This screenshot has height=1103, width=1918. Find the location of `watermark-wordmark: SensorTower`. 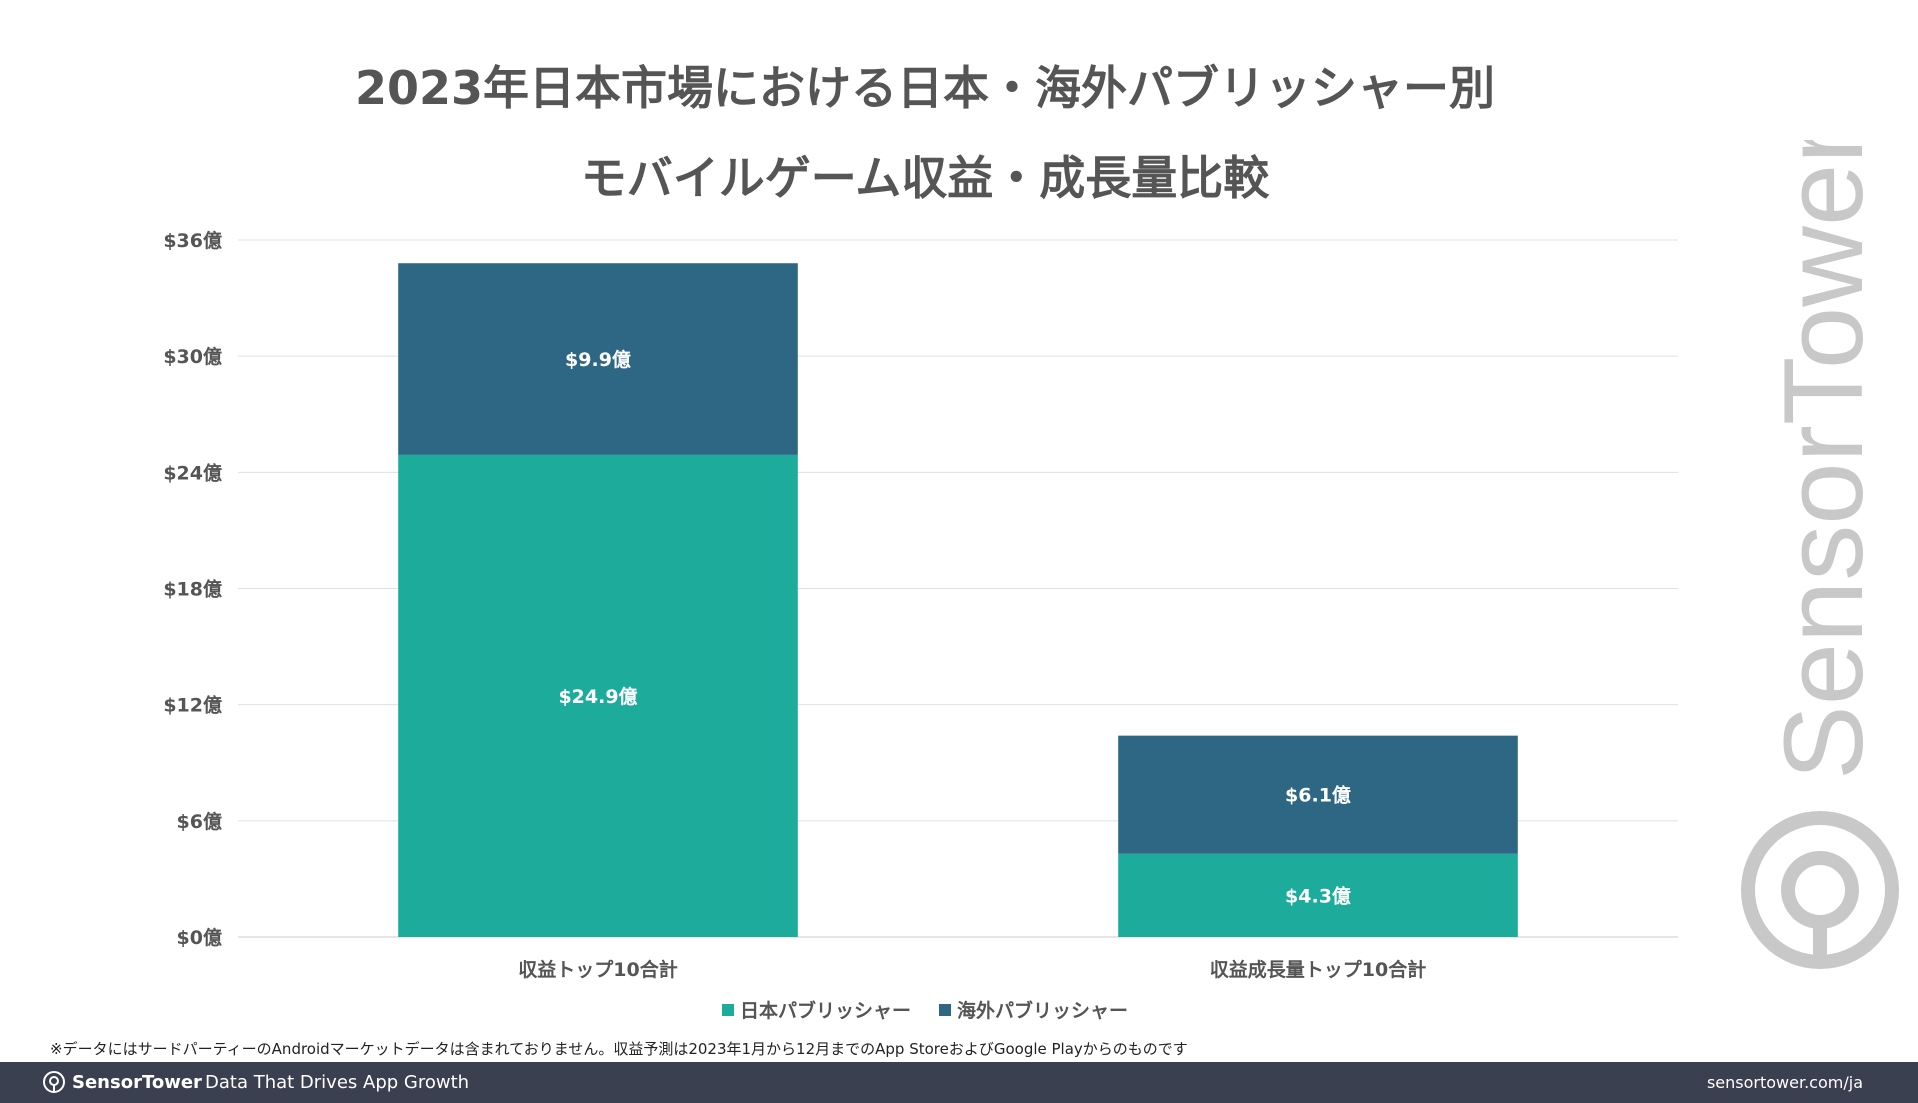

watermark-wordmark: SensorTower is located at coordinates (1823, 460).